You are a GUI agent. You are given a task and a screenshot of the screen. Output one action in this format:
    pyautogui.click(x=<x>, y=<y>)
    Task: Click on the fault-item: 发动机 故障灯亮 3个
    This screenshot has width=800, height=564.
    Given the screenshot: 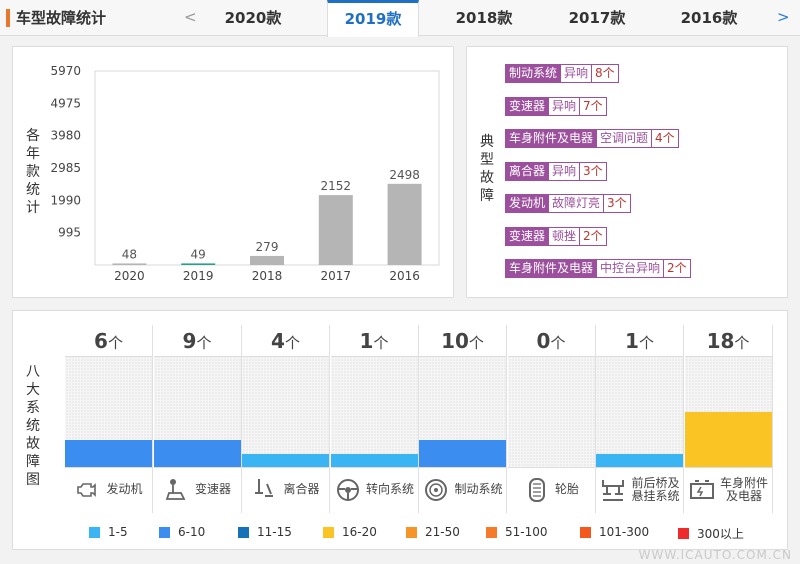 What is the action you would take?
    pyautogui.click(x=568, y=203)
    